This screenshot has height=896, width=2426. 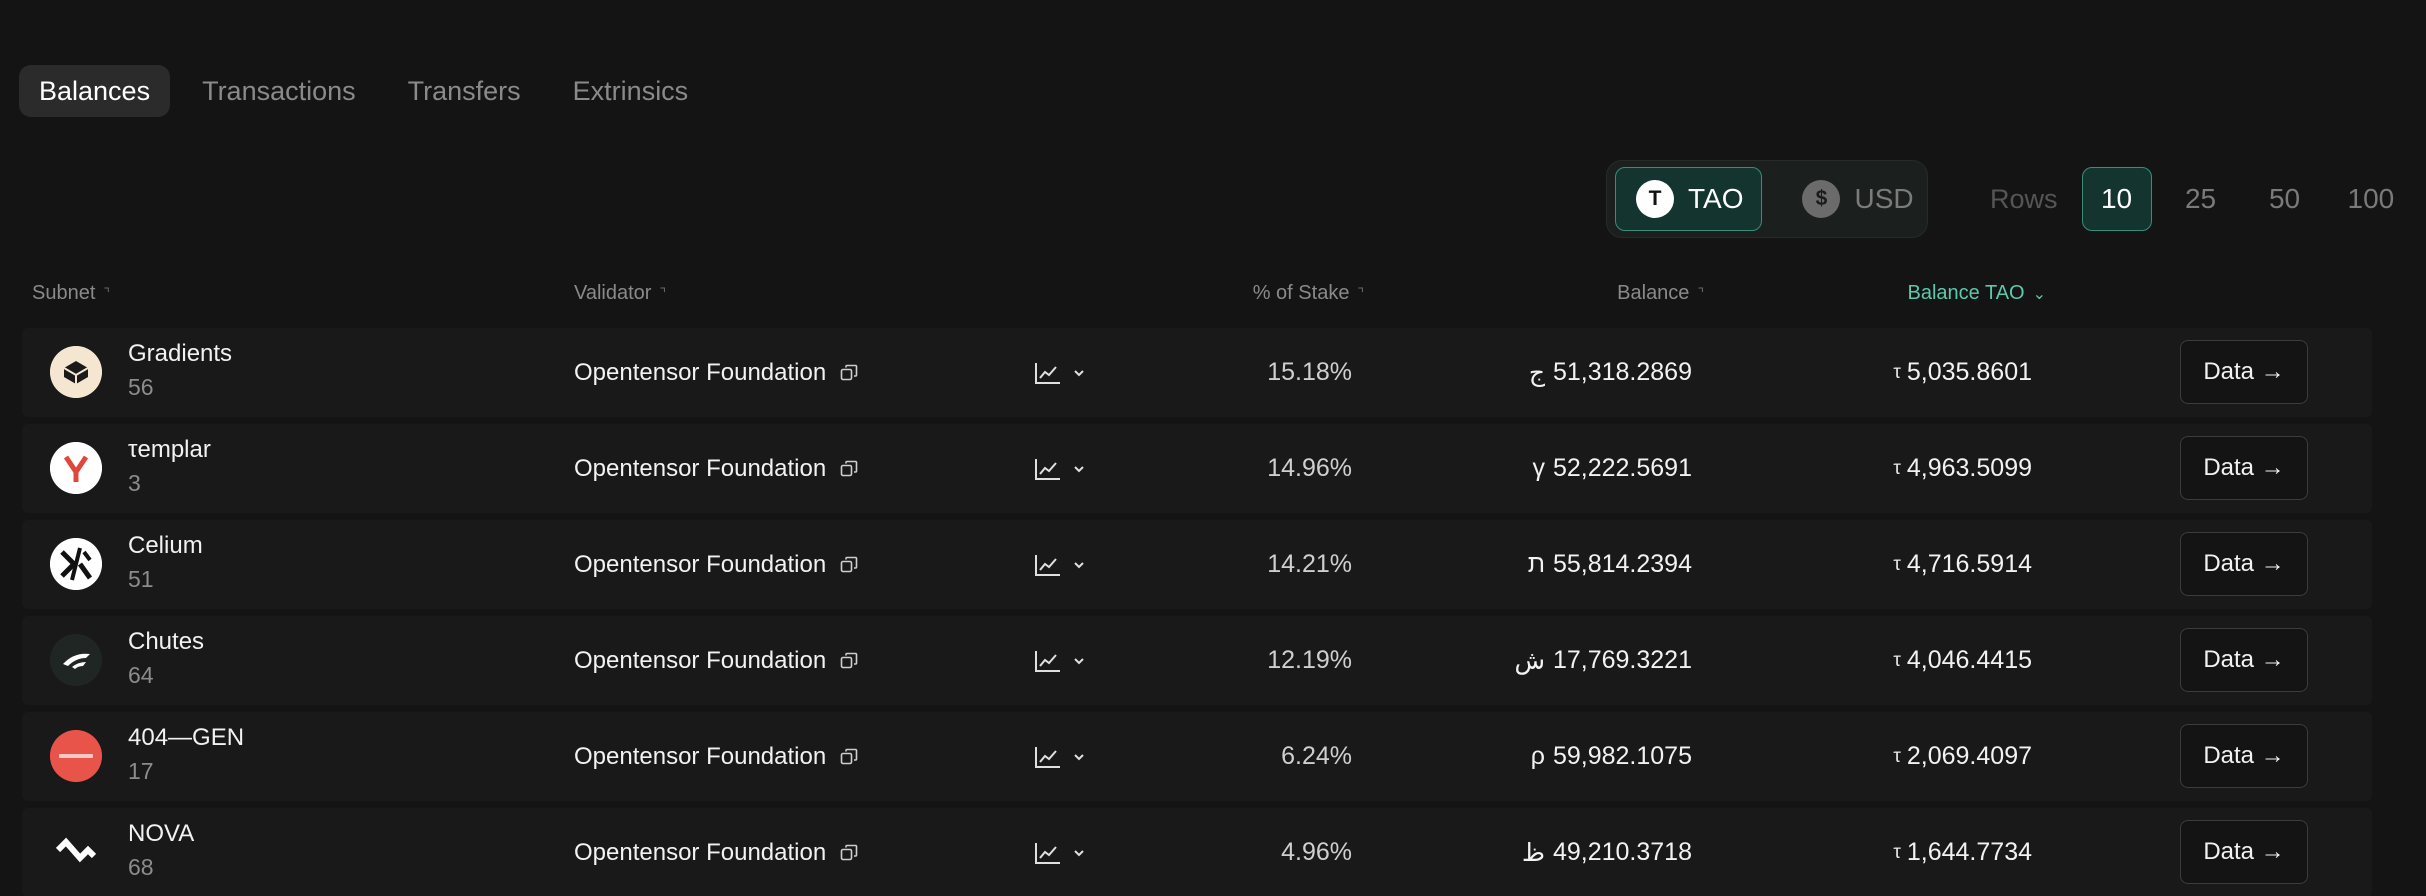 I want to click on rows-option-100: 100, so click(x=2371, y=198).